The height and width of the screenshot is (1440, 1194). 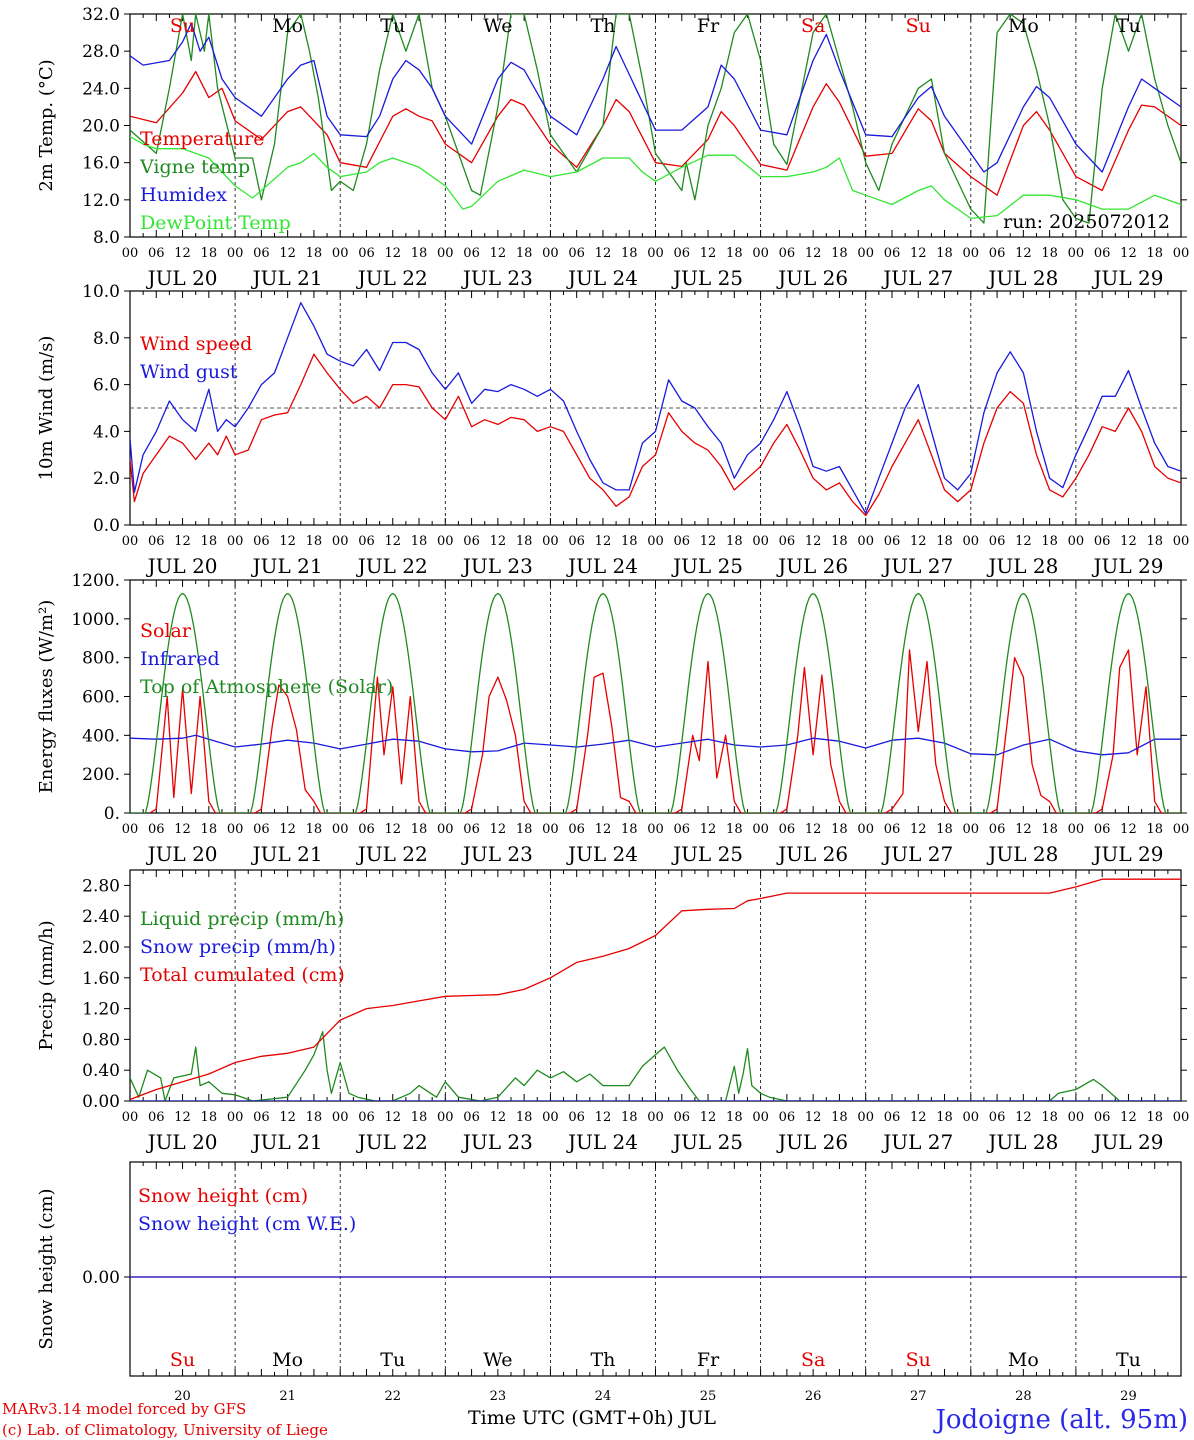 What do you see at coordinates (106, 526) in the screenshot?
I see `y-tick-label: 0.0` at bounding box center [106, 526].